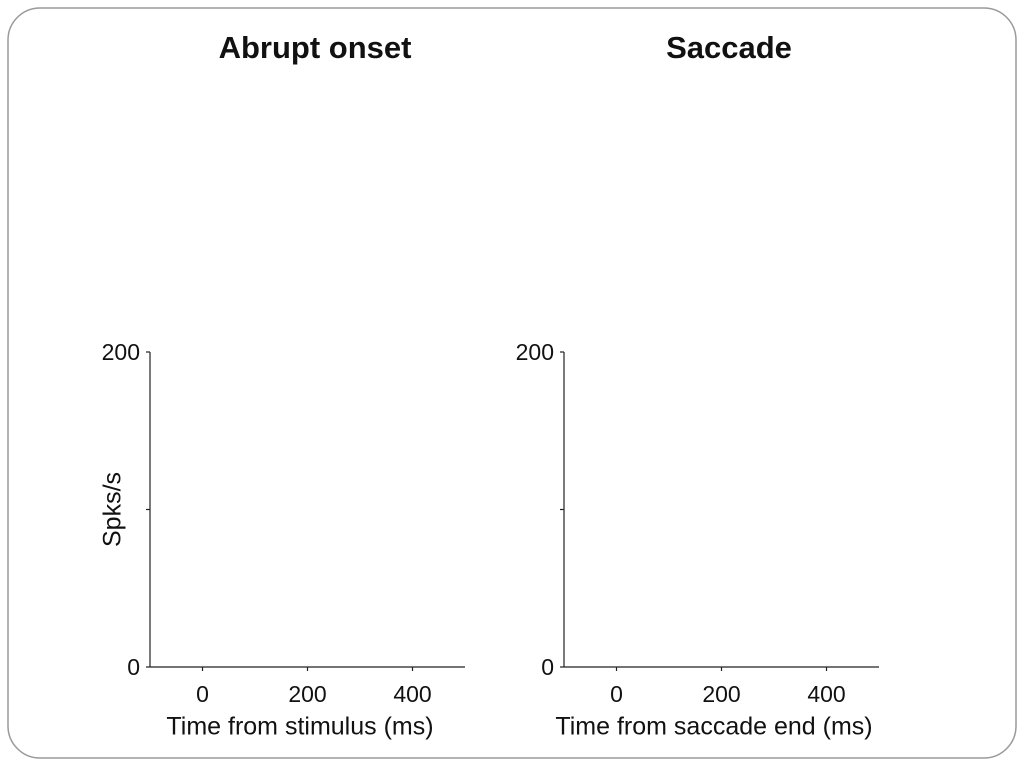 The image size is (1024, 768). I want to click on chart-title: Abrupt onset, so click(315, 47).